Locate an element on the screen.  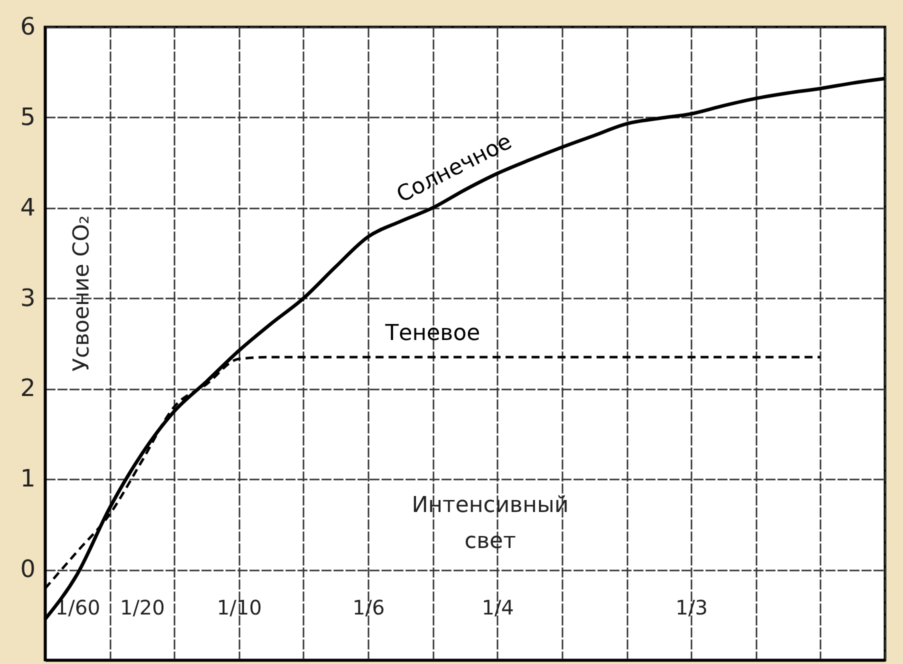
y-axis-title: Усвоение CO₂ is located at coordinates (82, 293).